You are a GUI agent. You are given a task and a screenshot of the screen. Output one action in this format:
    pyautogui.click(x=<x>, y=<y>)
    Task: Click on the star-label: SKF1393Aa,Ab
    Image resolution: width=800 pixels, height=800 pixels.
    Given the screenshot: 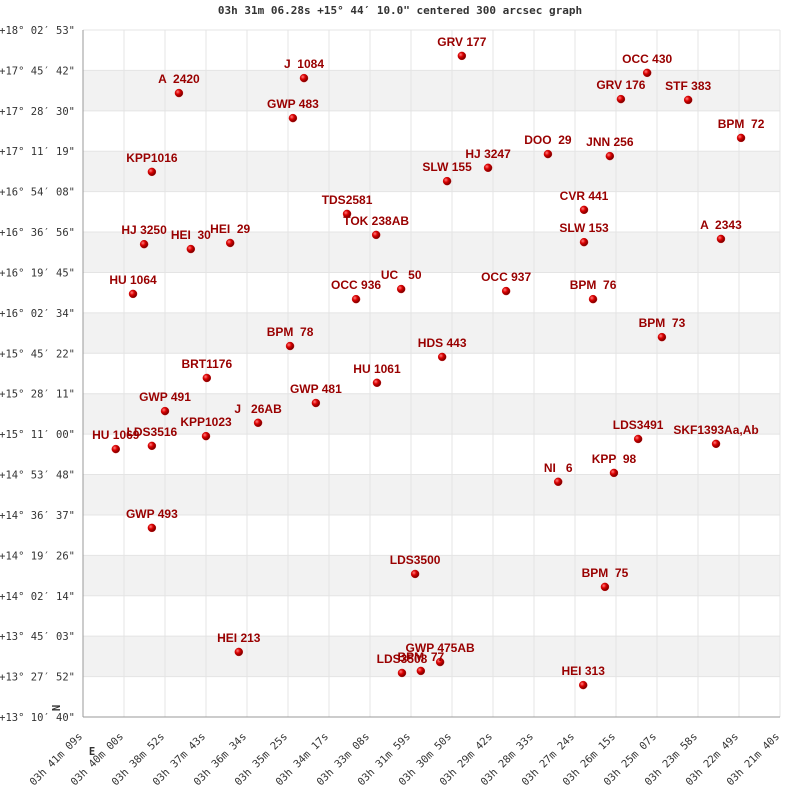 What is the action you would take?
    pyautogui.click(x=715, y=430)
    